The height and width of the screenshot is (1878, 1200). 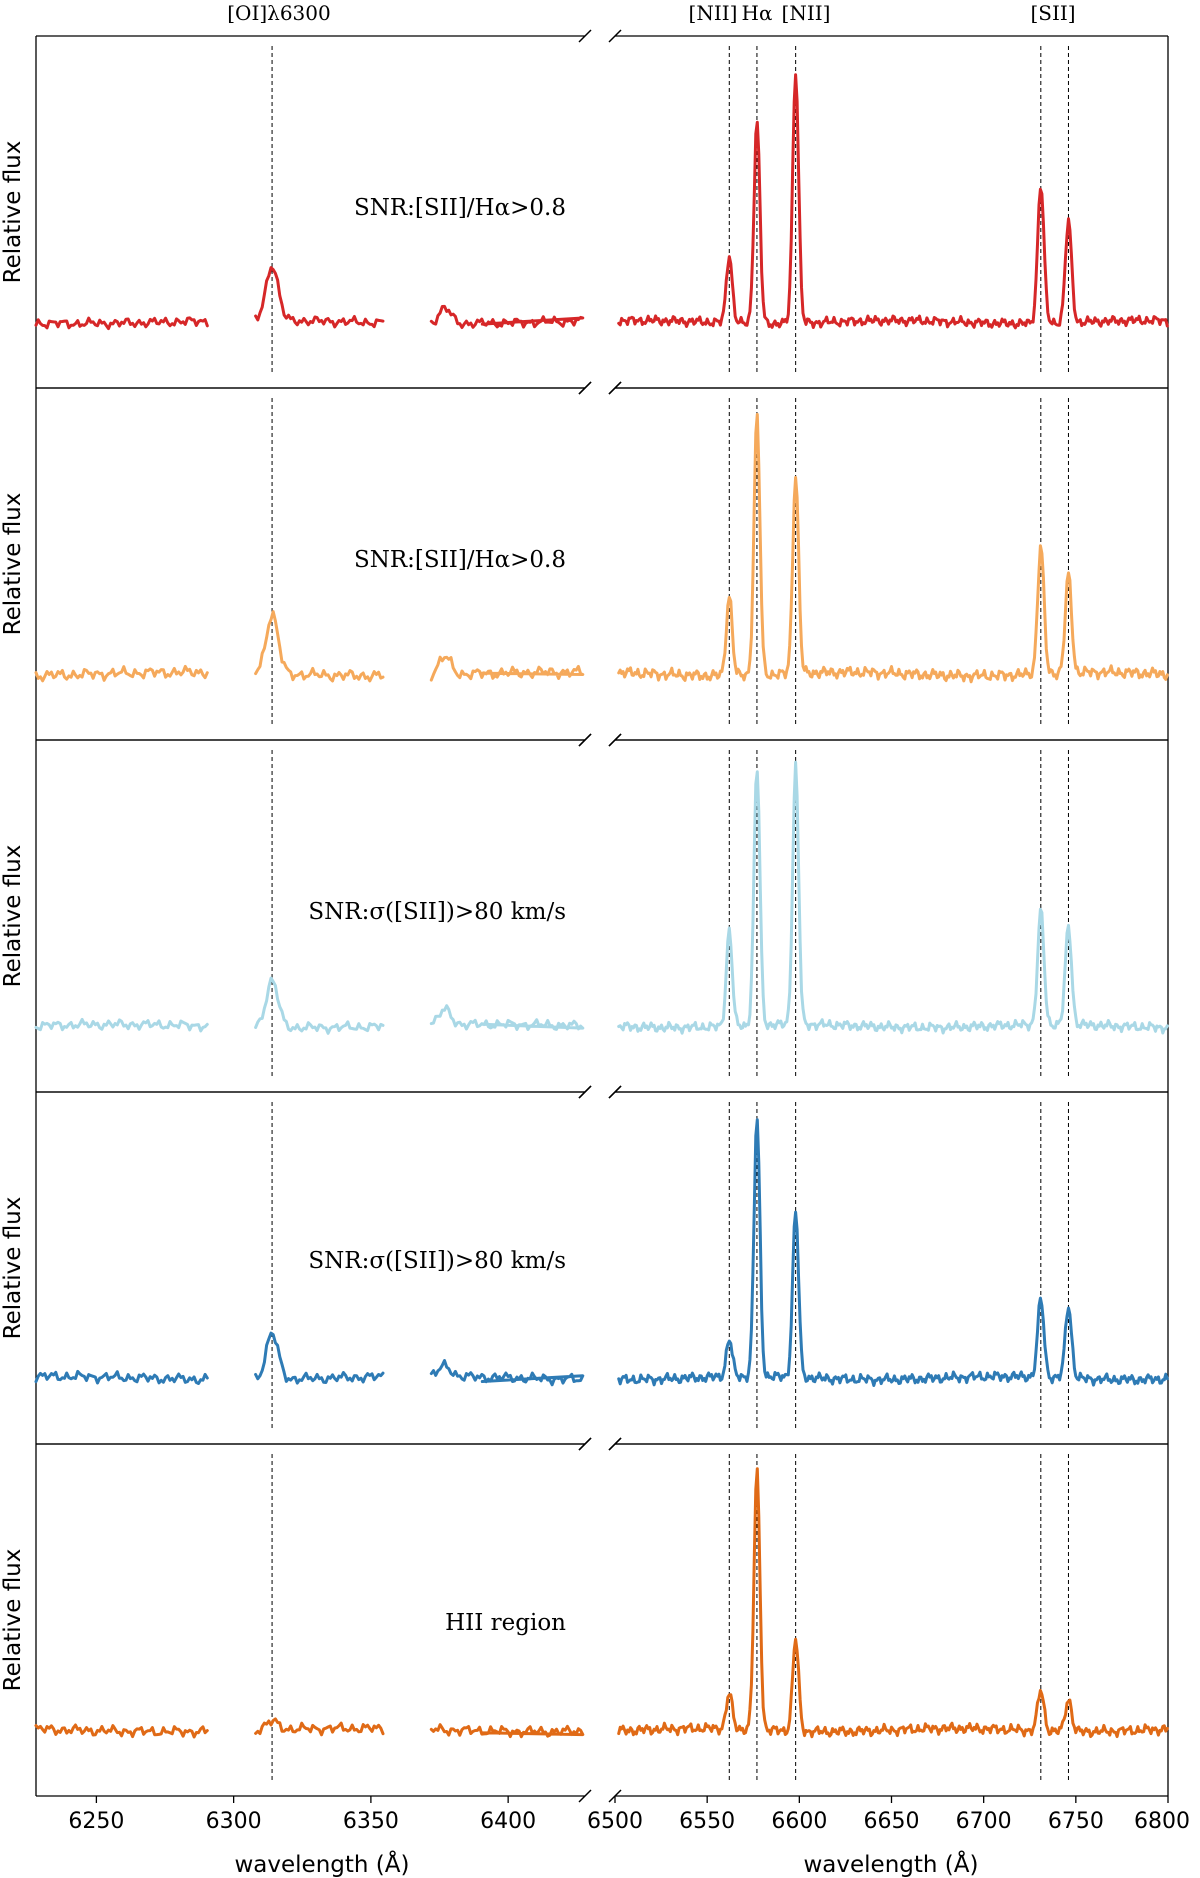 What do you see at coordinates (892, 1821) in the screenshot?
I see `x-tick-label: 6650` at bounding box center [892, 1821].